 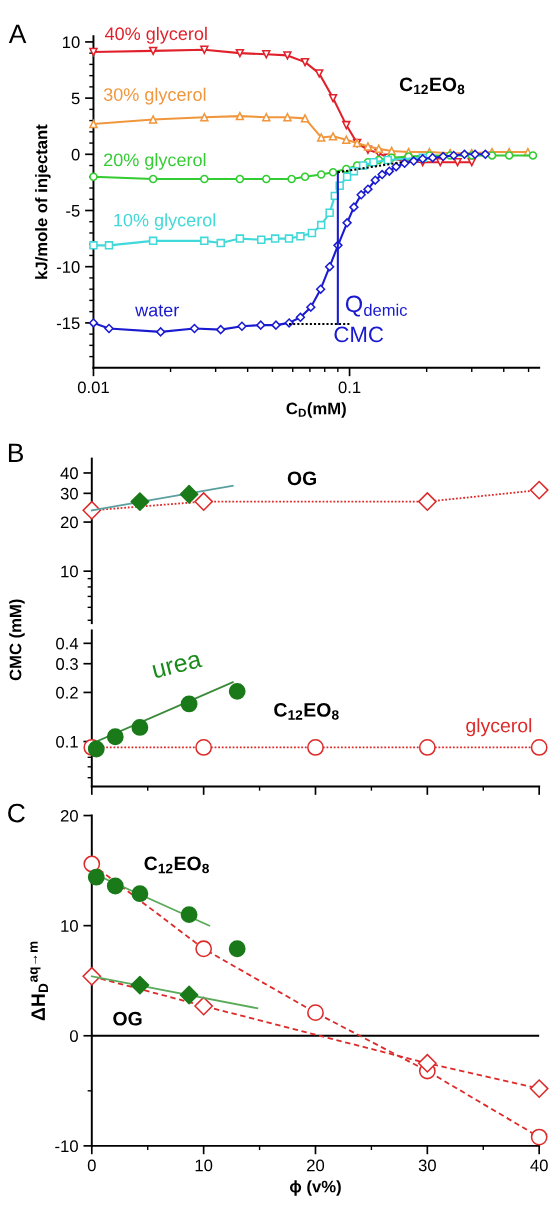 What do you see at coordinates (69, 493) in the screenshot?
I see `y-tick-label: 30` at bounding box center [69, 493].